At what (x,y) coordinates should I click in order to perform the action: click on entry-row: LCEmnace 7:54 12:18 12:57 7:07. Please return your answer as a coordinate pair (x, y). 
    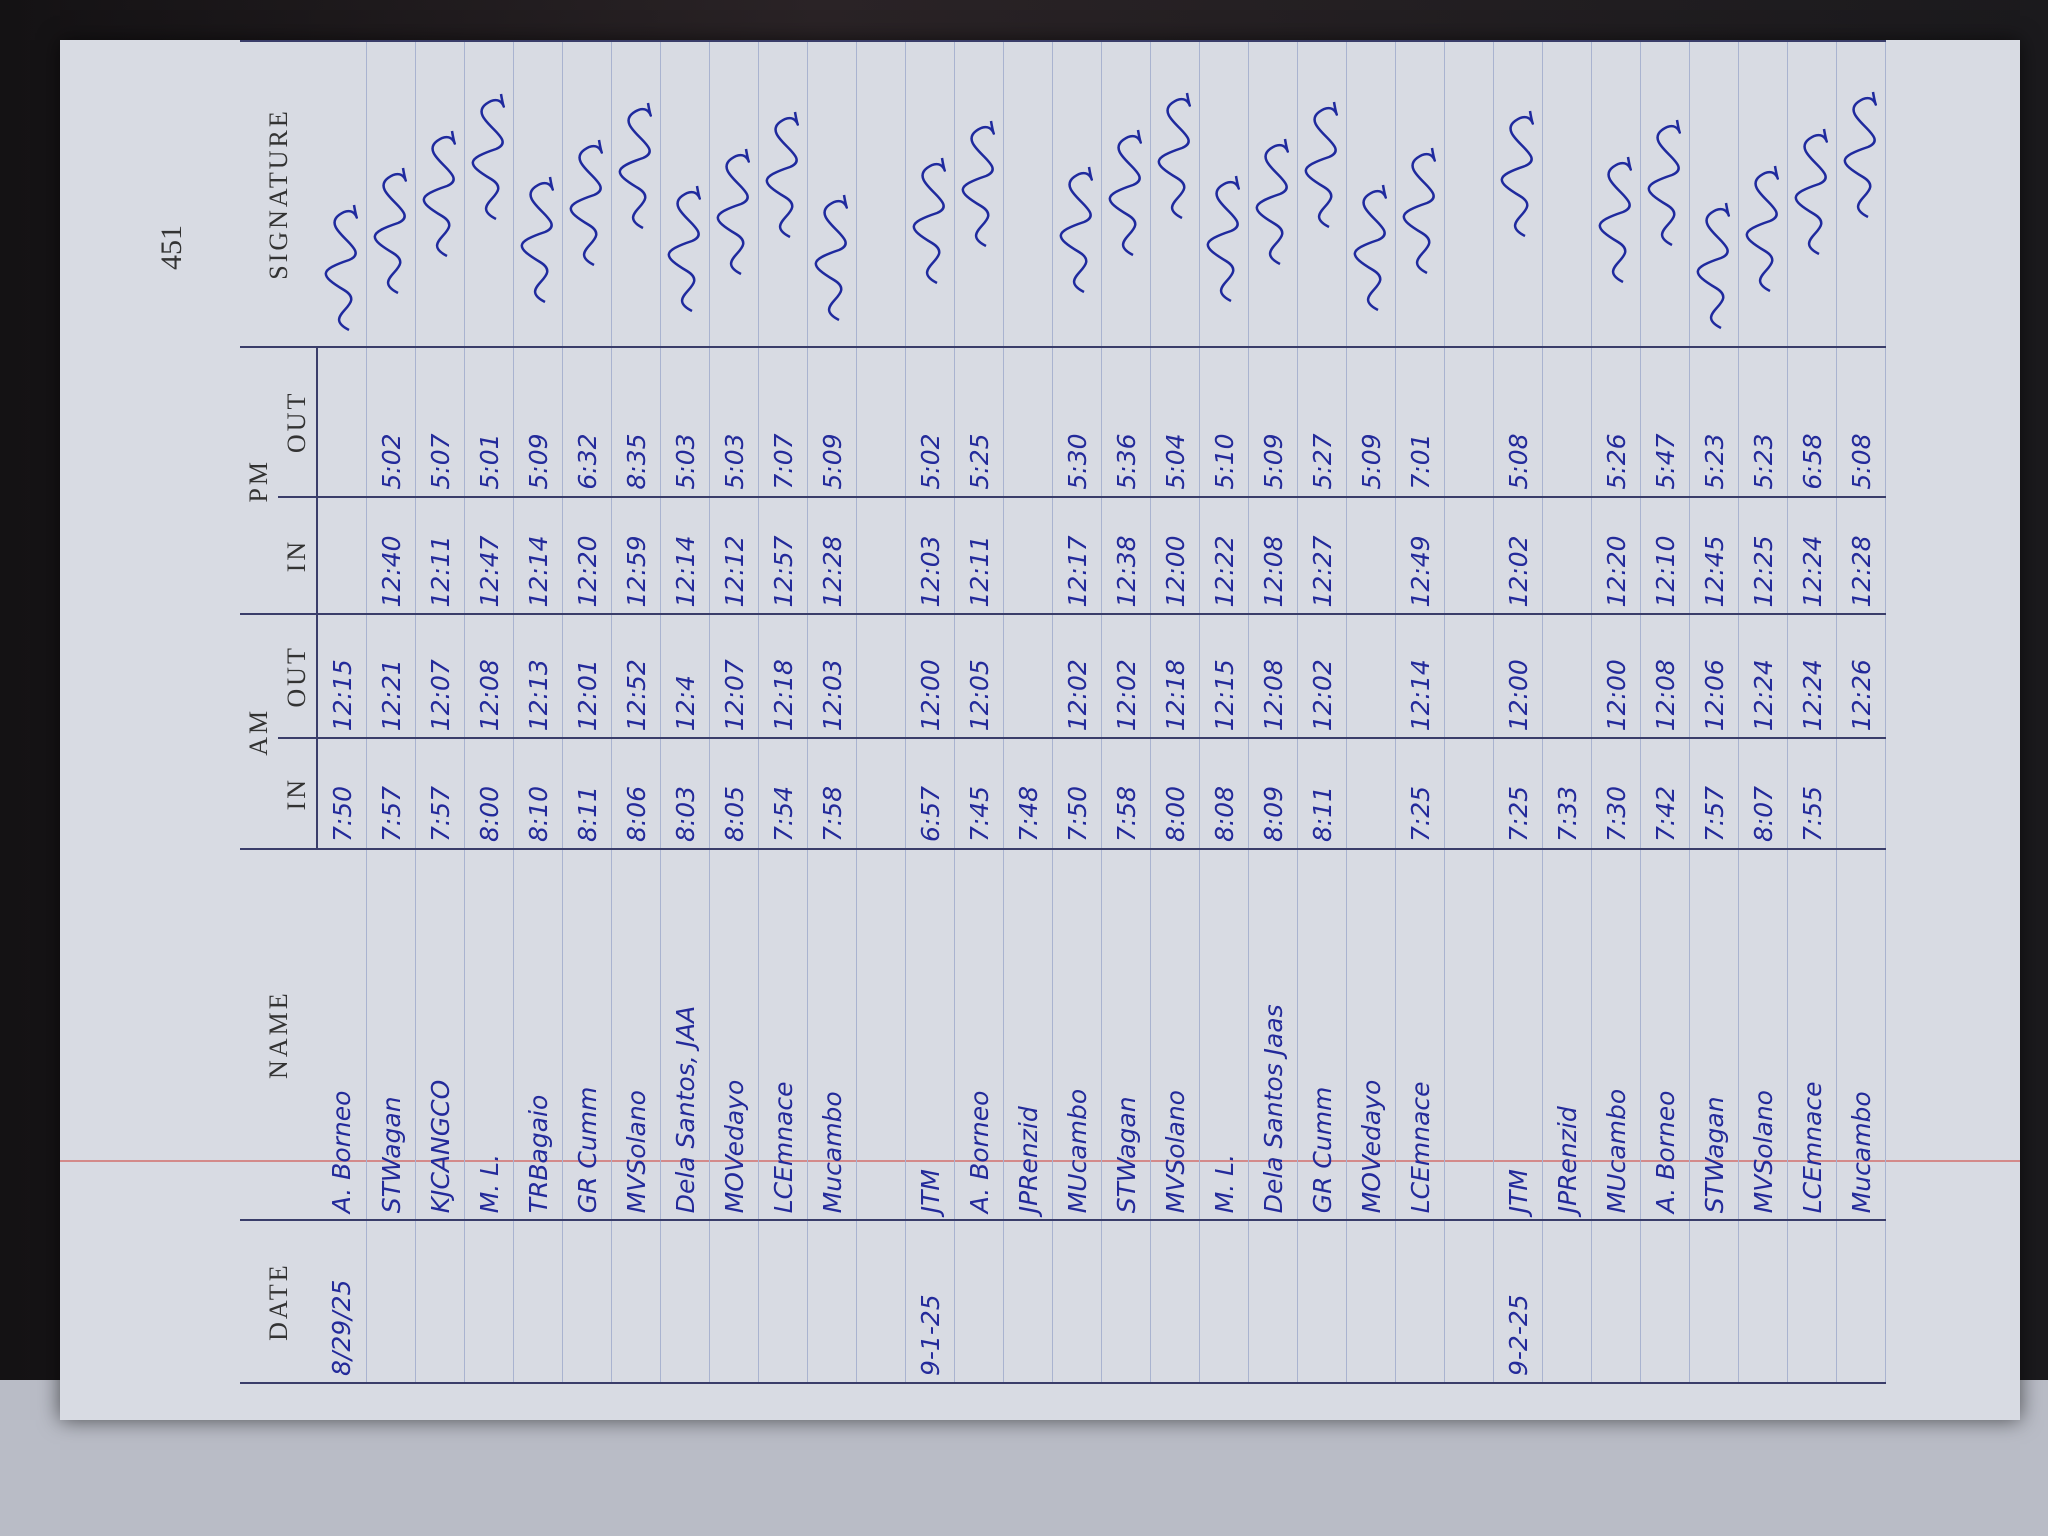
    Looking at the image, I should click on (783, 712).